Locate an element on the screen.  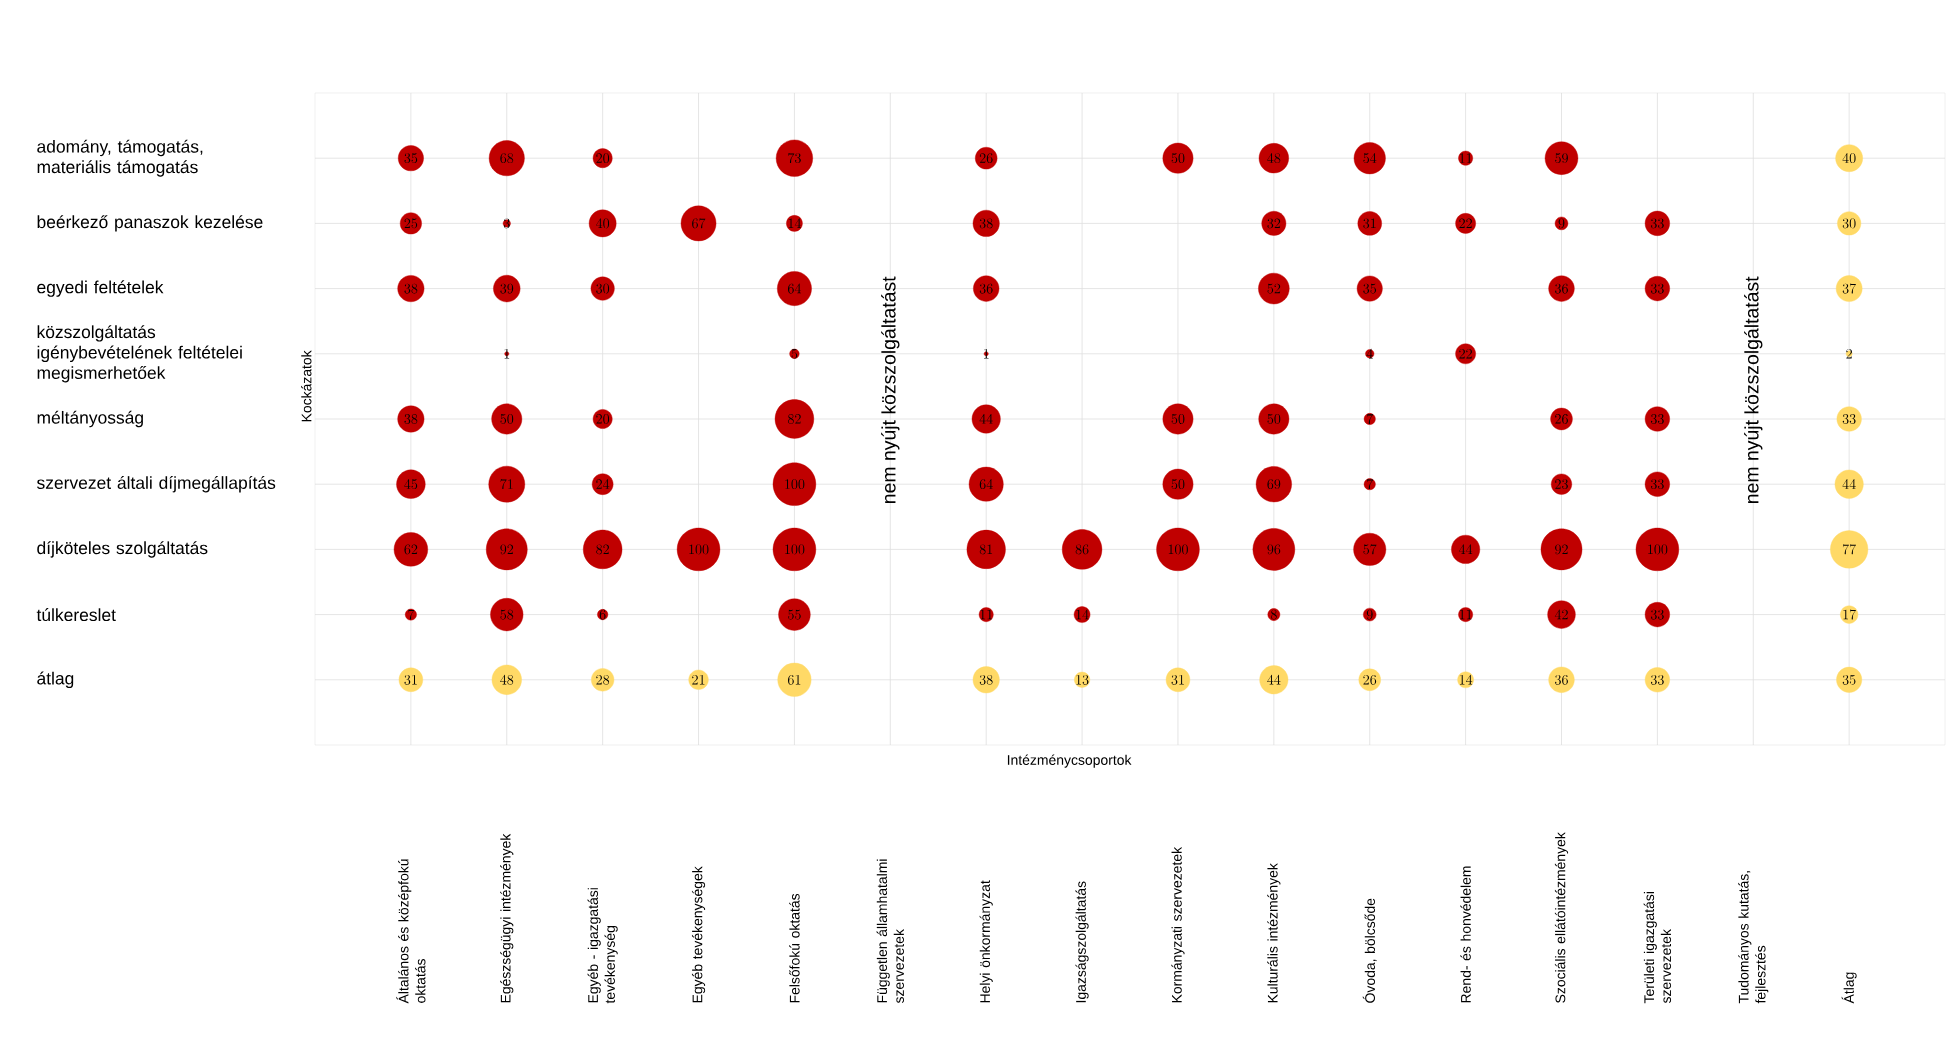
data-label: 52 is located at coordinates (1274, 288).